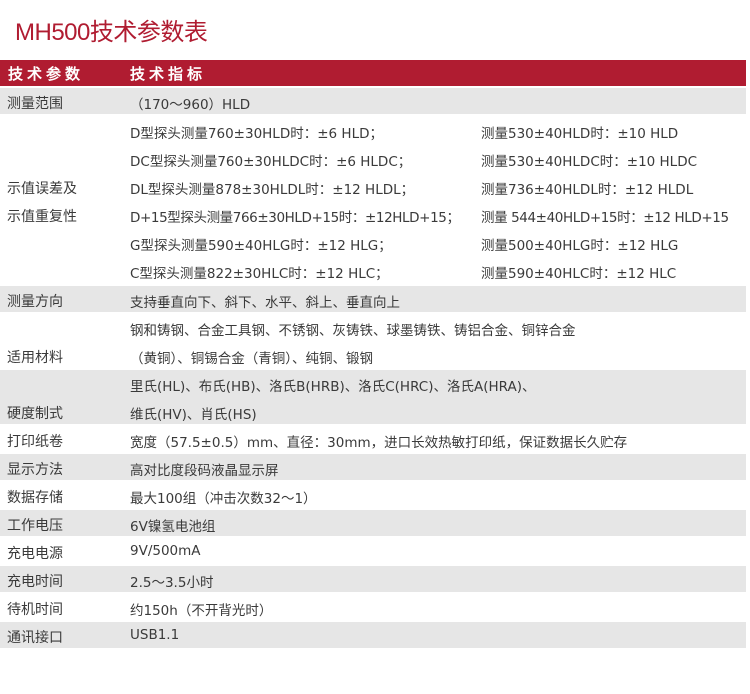 The height and width of the screenshot is (694, 750). What do you see at coordinates (173, 527) in the screenshot?
I see `row-value: 6V镍氢电池组` at bounding box center [173, 527].